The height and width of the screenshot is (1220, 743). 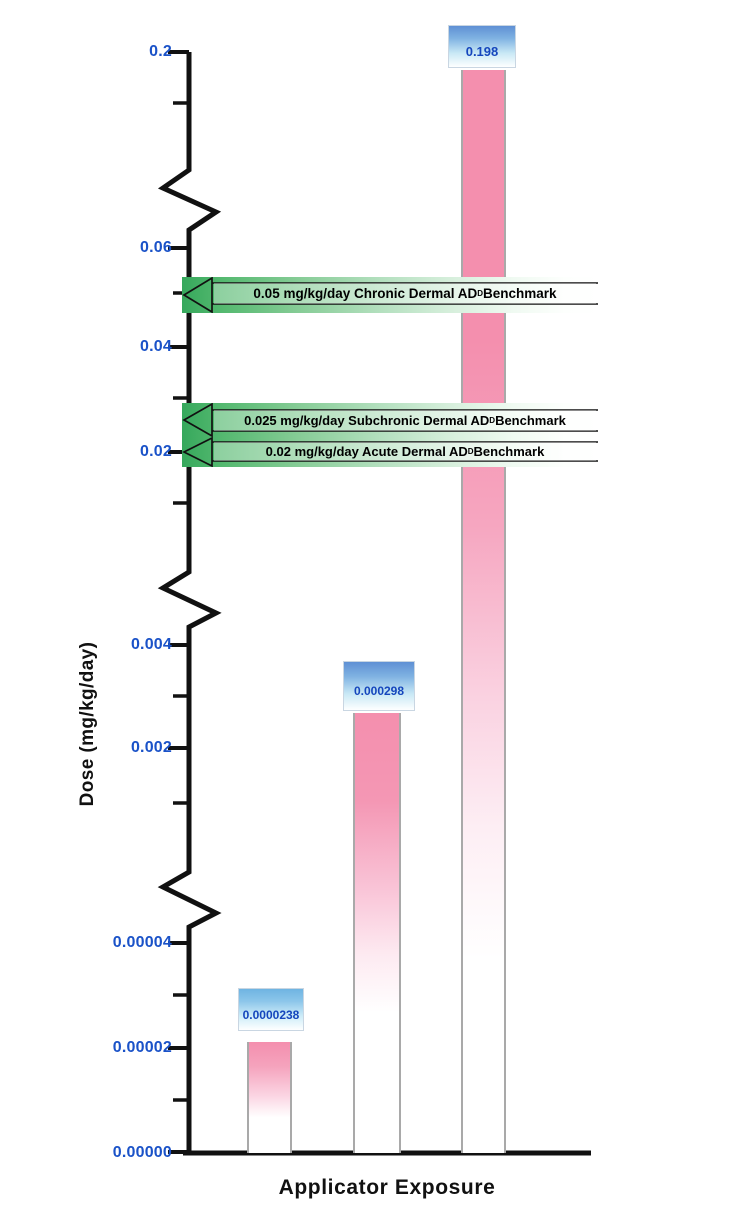 I want to click on value-label-chronic: 0.198, so click(x=482, y=46).